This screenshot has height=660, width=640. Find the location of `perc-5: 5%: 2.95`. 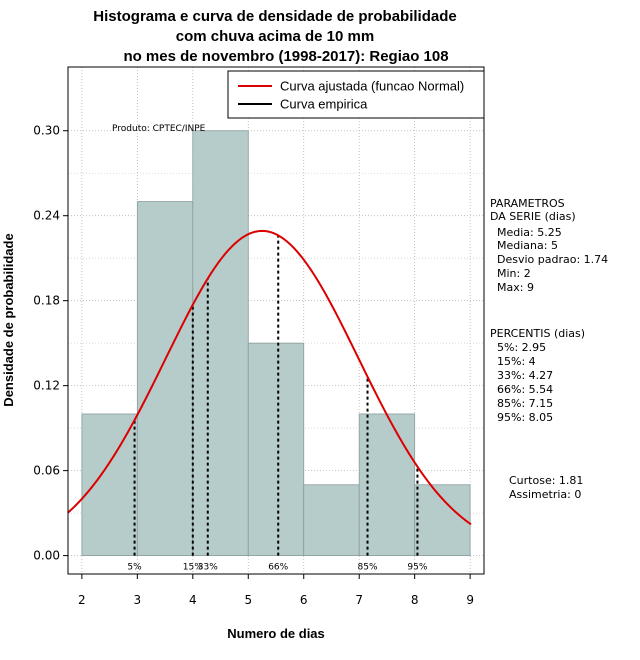

perc-5: 5%: 2.95 is located at coordinates (521, 347).